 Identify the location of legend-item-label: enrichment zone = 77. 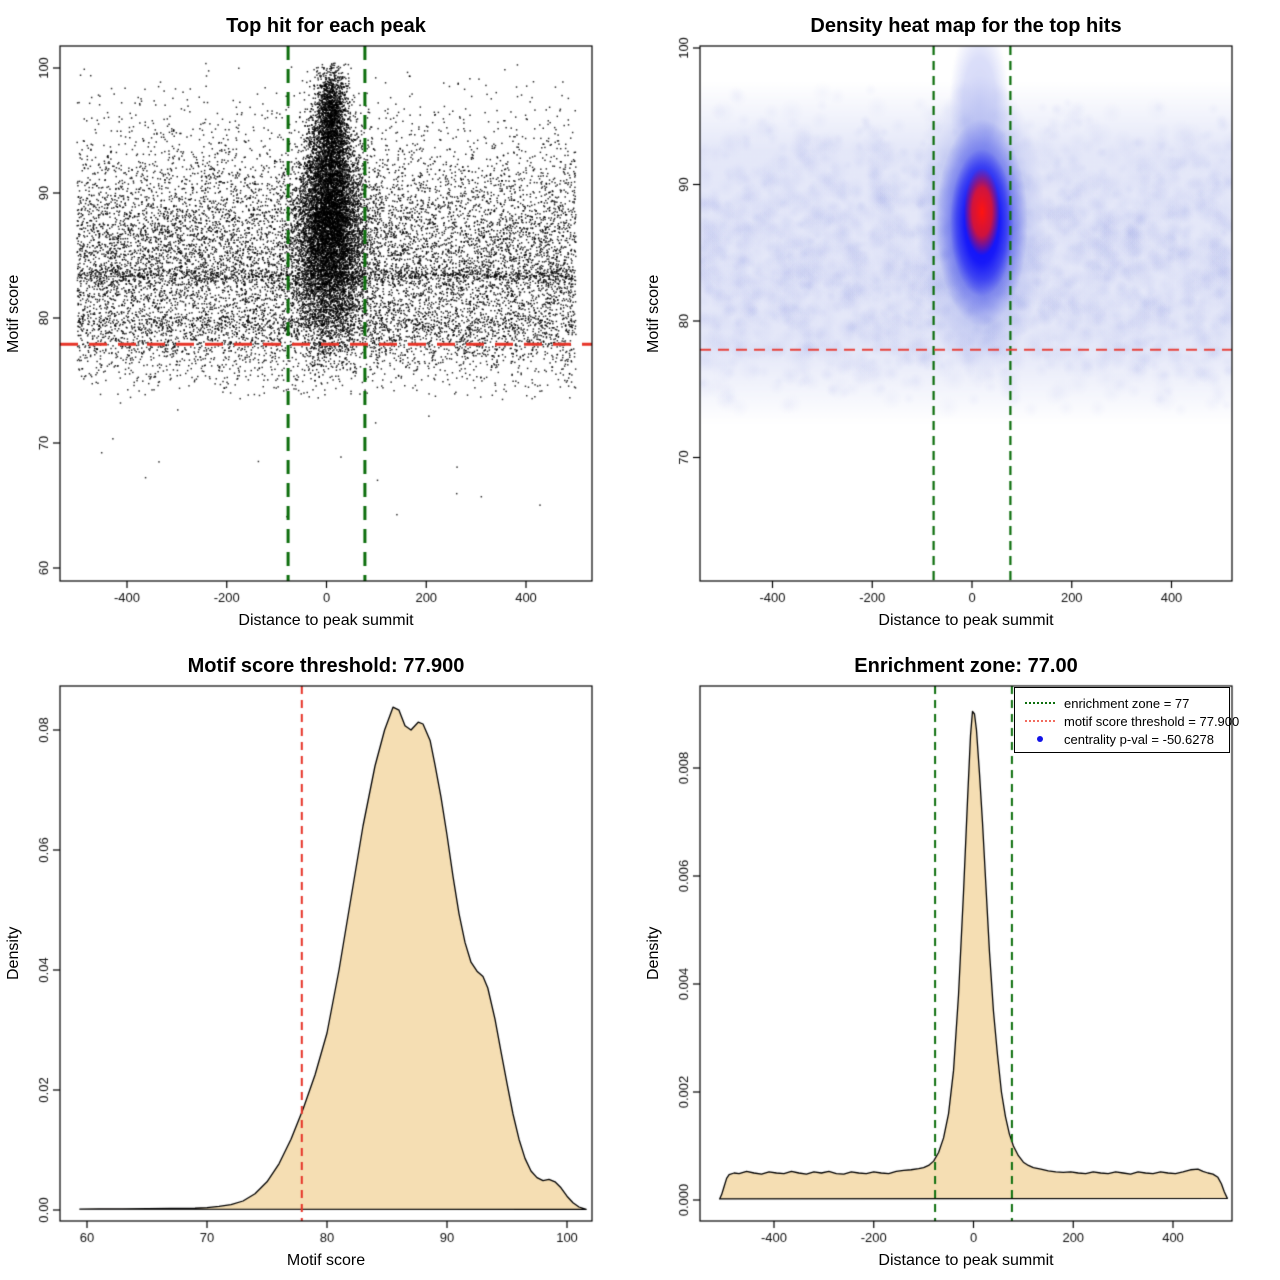
(1127, 703).